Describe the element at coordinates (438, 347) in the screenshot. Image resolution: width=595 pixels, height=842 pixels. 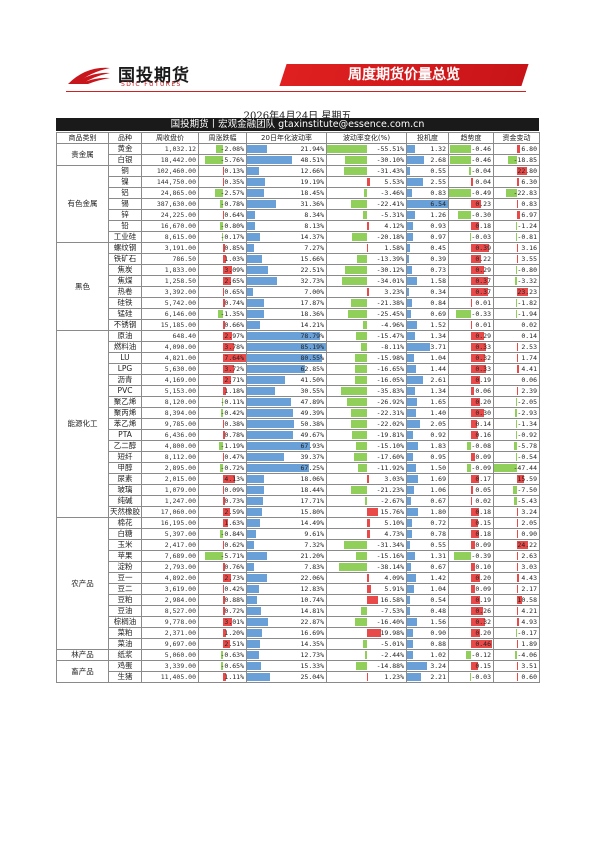
I see `cell-value: 3.71` at that location.